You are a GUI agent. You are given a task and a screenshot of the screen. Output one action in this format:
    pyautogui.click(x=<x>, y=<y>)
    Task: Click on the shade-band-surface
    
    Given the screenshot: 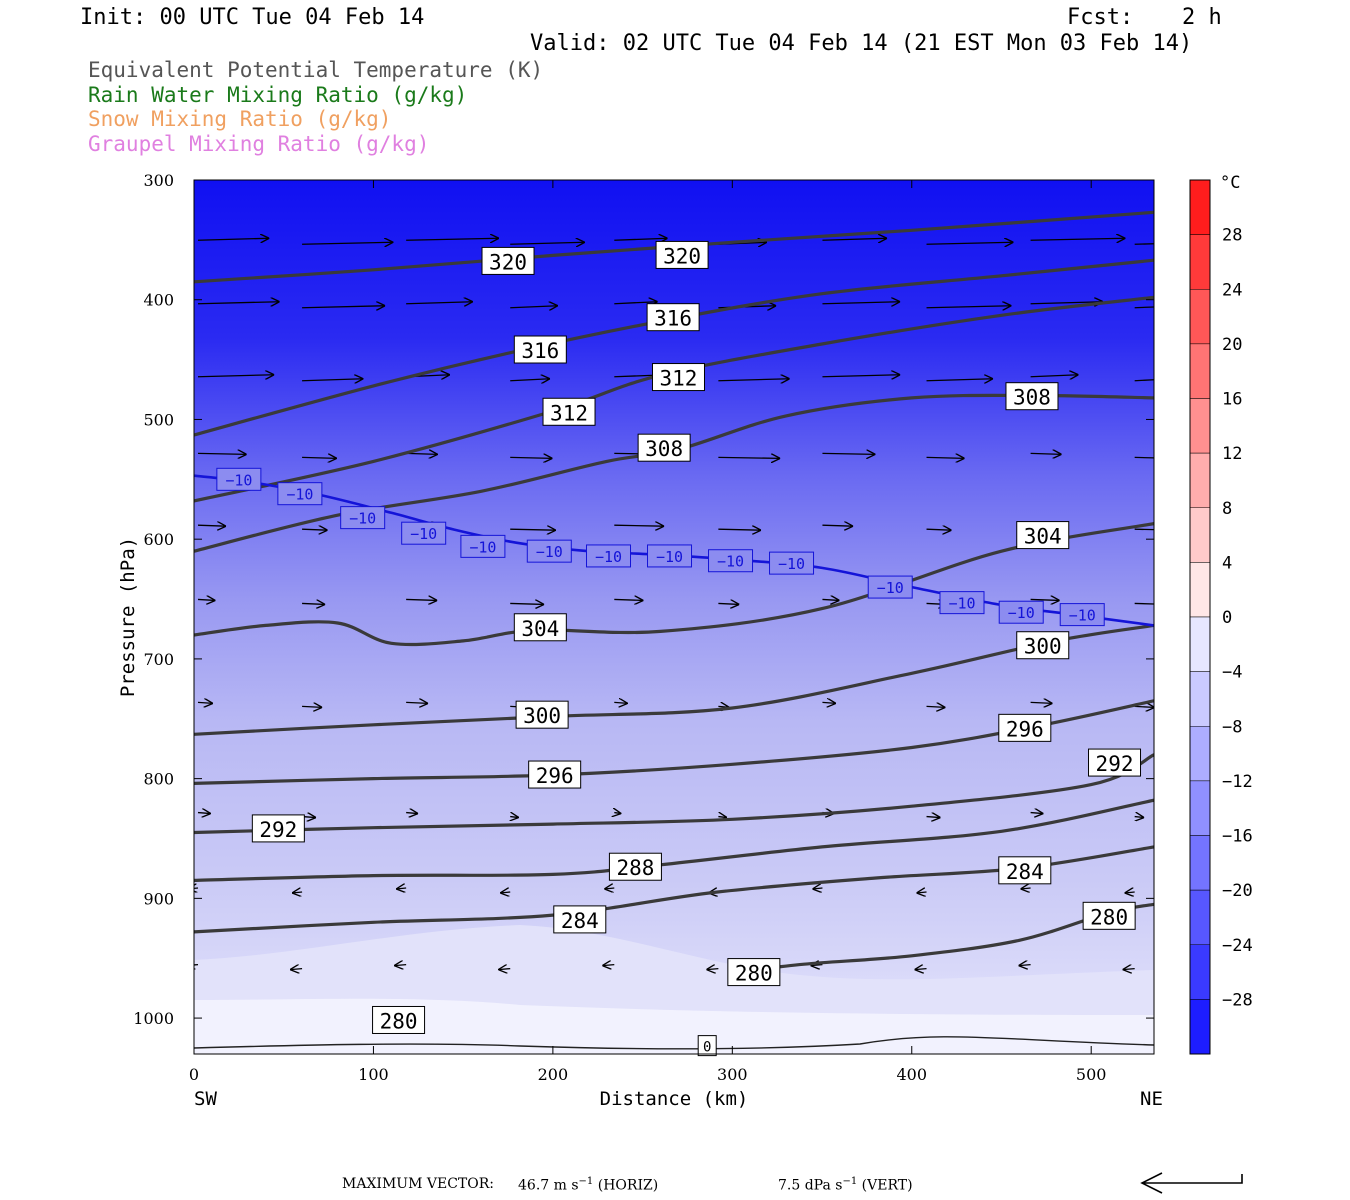 What is the action you would take?
    pyautogui.click(x=674, y=1026)
    